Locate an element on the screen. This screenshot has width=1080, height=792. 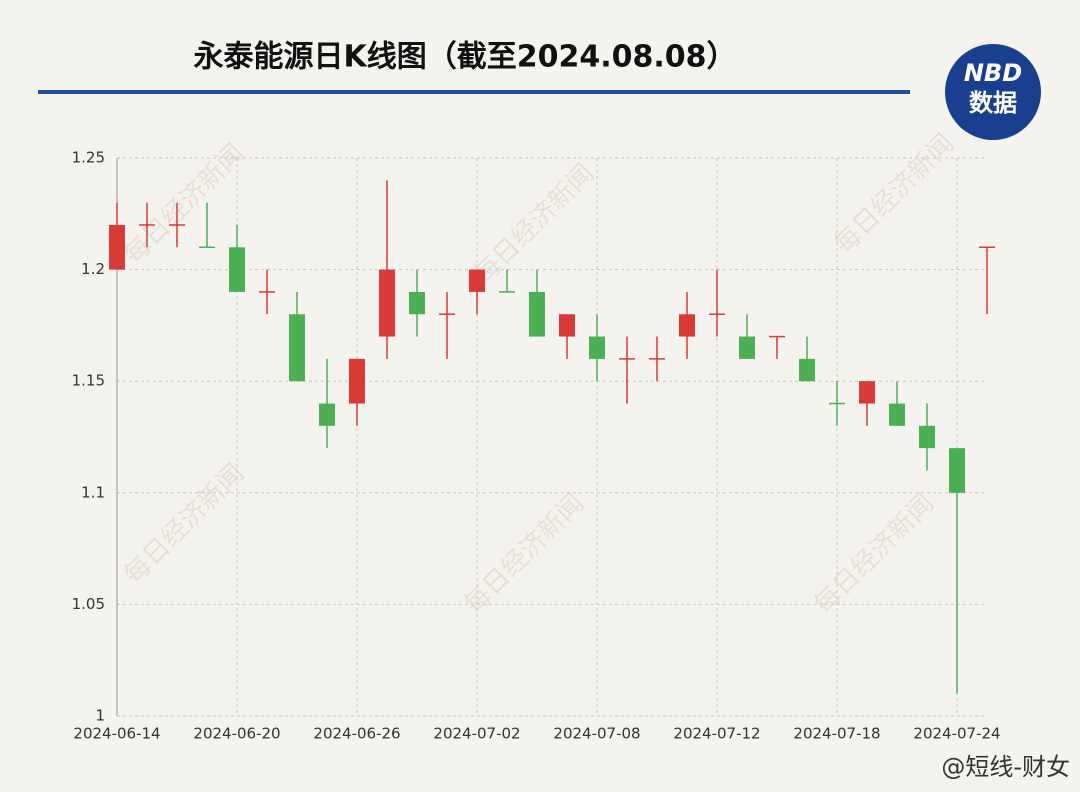
y-tick-label: 1.15 is located at coordinates (88, 381).